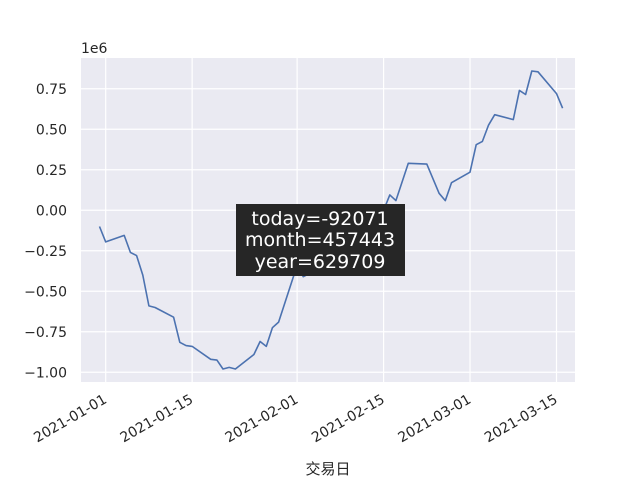 The image size is (640, 480). Describe the element at coordinates (435, 419) in the screenshot. I see `x-tick-label: 2021-03-01` at that location.